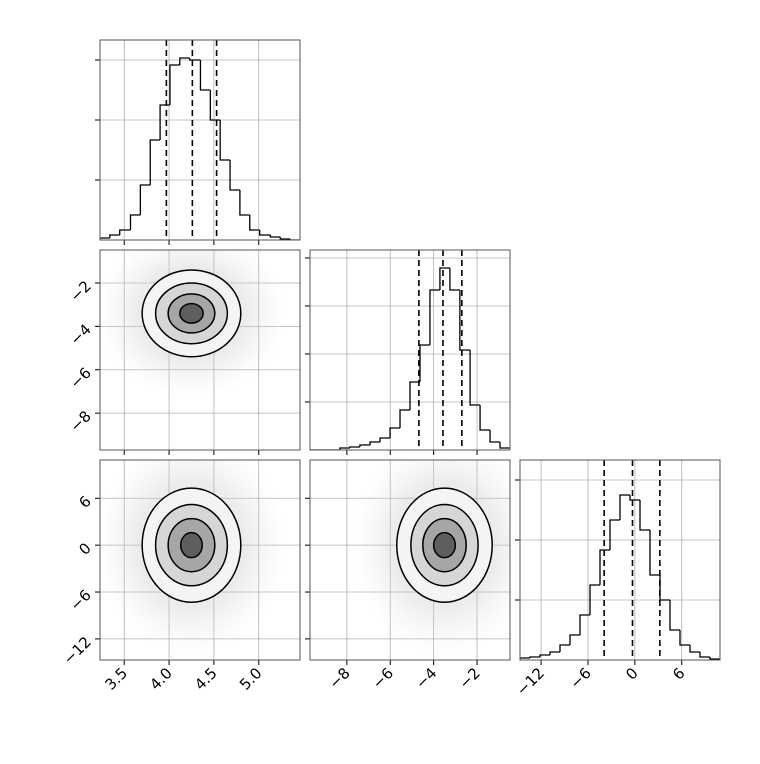  I want to click on x-tick-label: 6, so click(678, 673).